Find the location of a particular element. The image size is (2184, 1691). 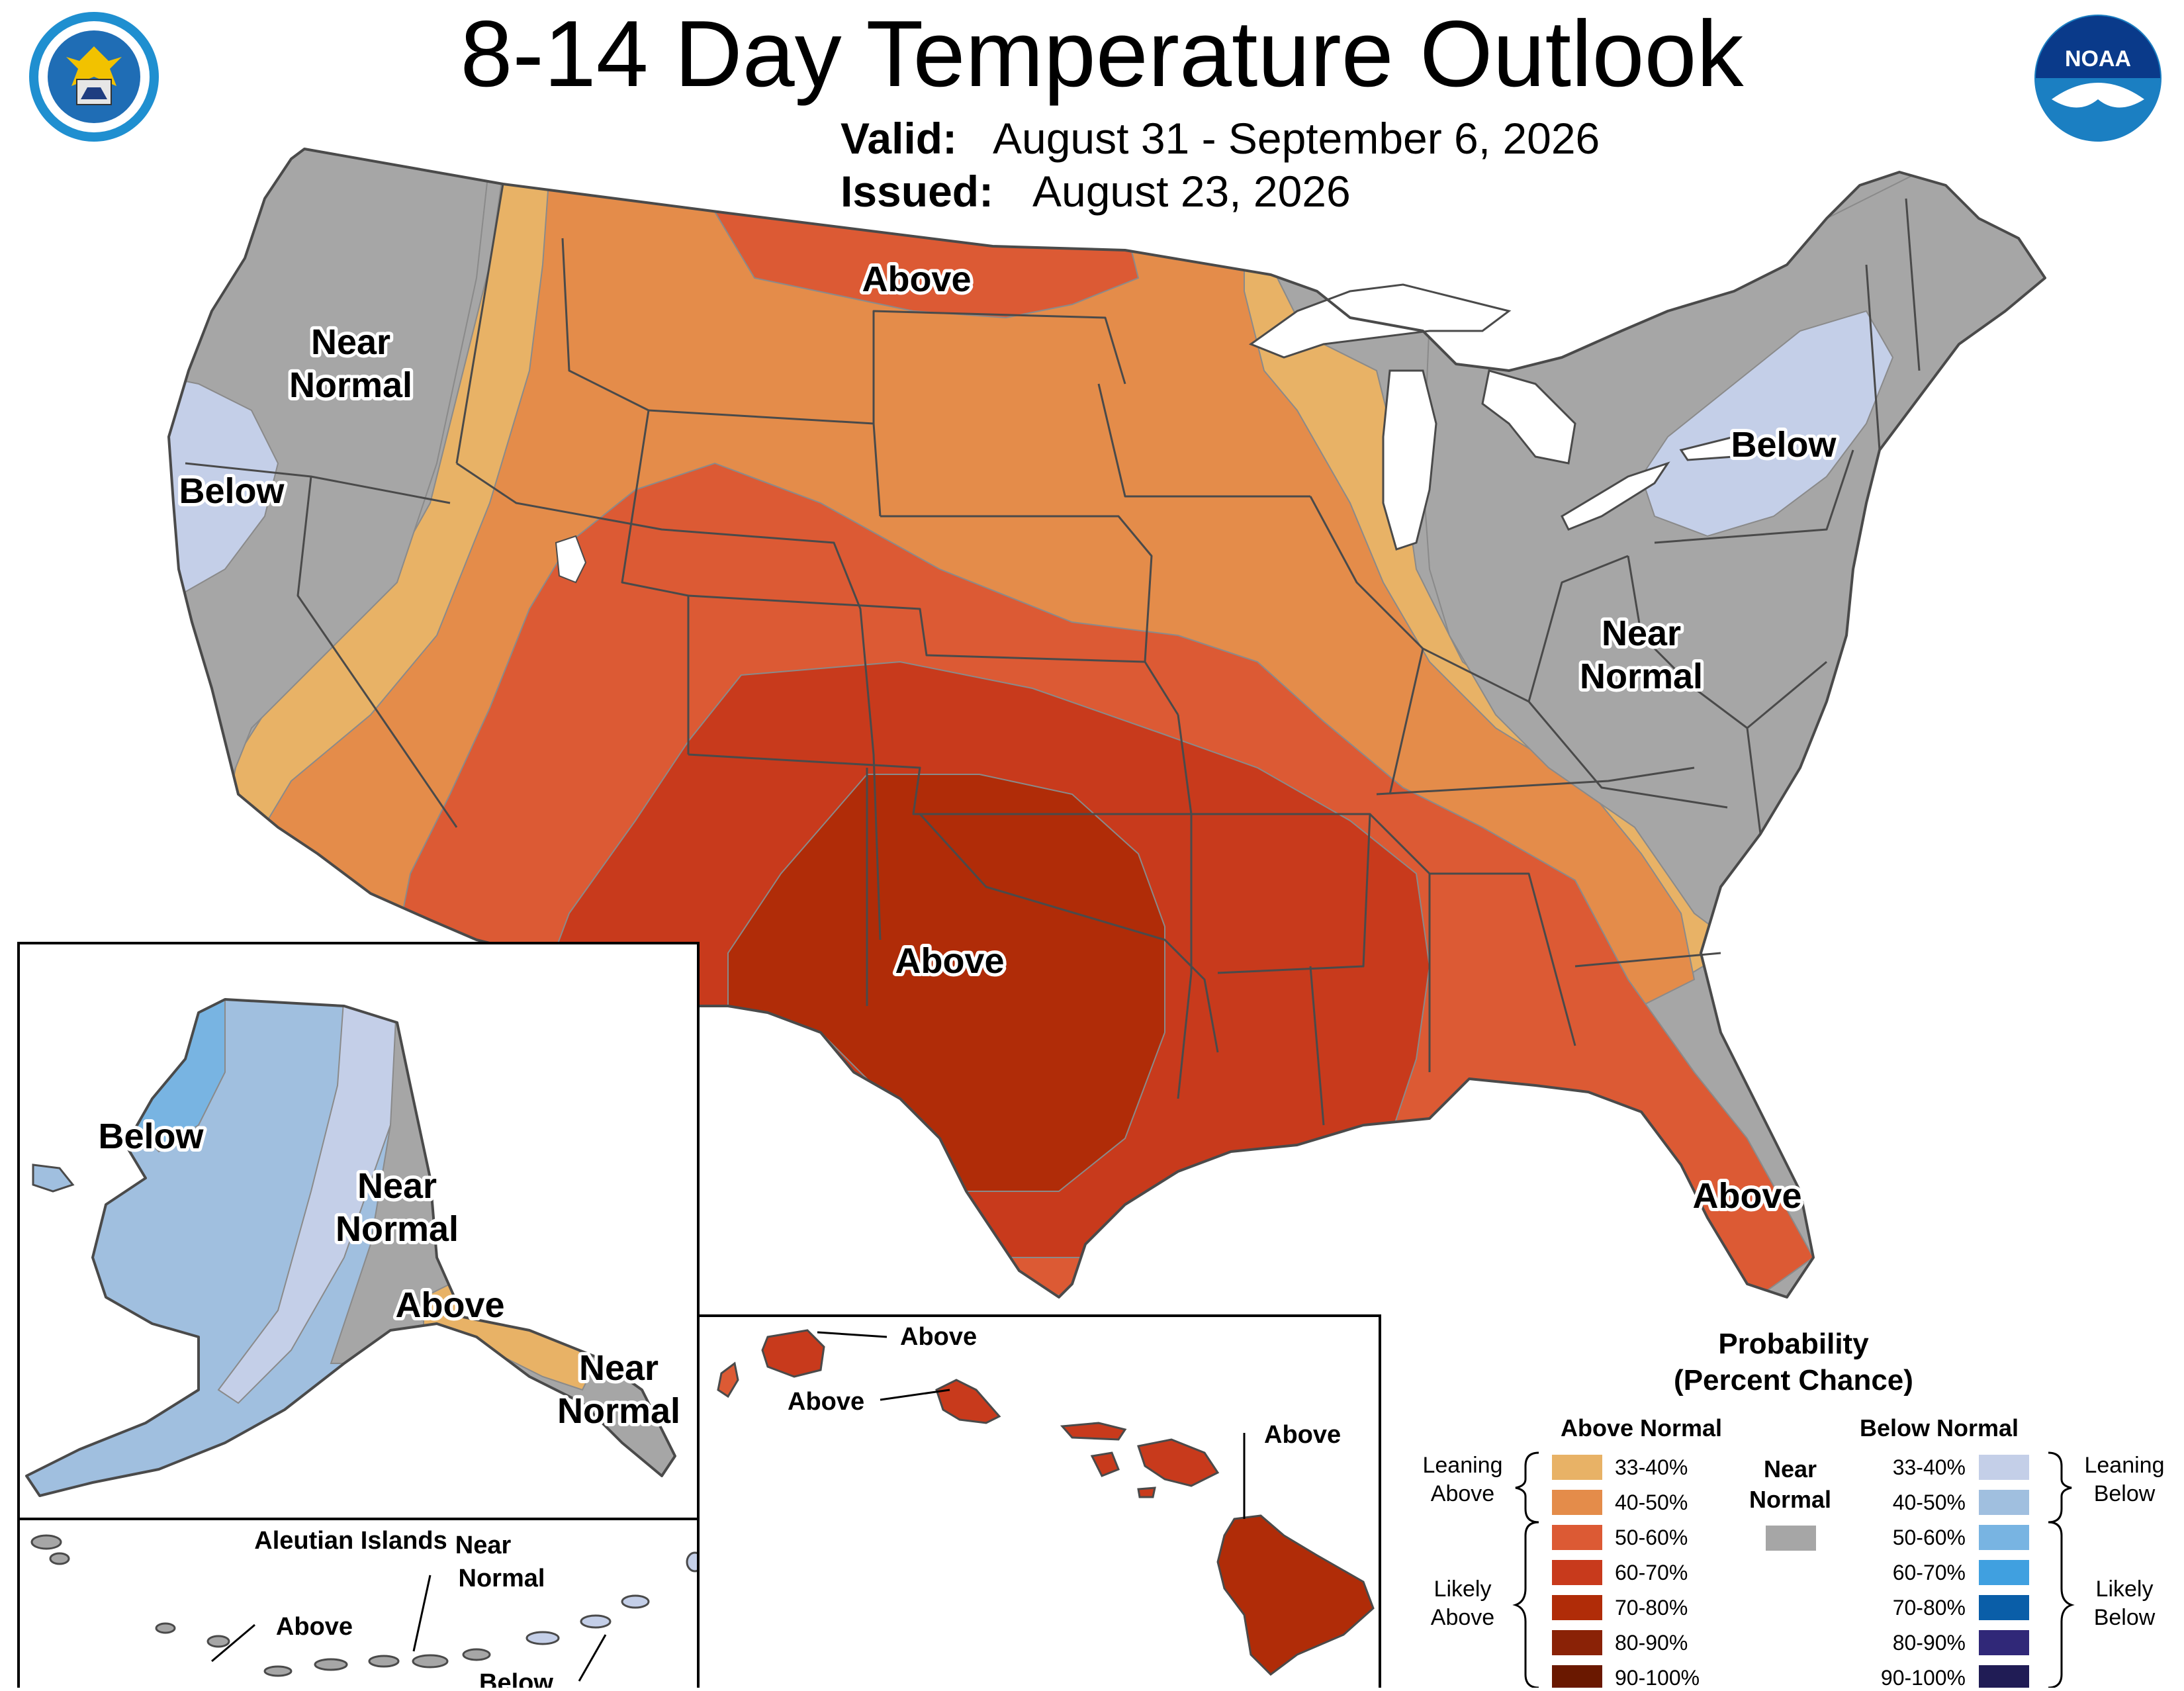

lake-superior is located at coordinates (1380, 321).